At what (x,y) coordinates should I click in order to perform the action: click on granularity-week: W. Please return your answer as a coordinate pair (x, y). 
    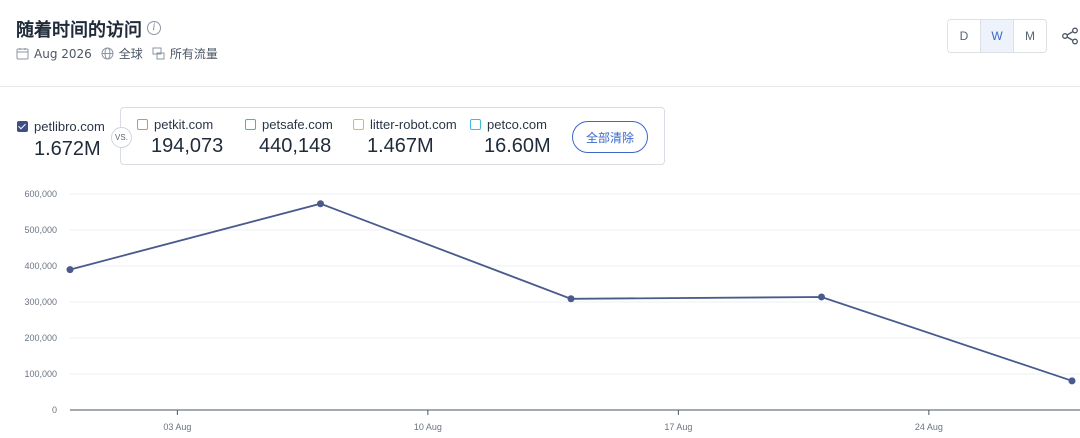
    Looking at the image, I should click on (997, 36).